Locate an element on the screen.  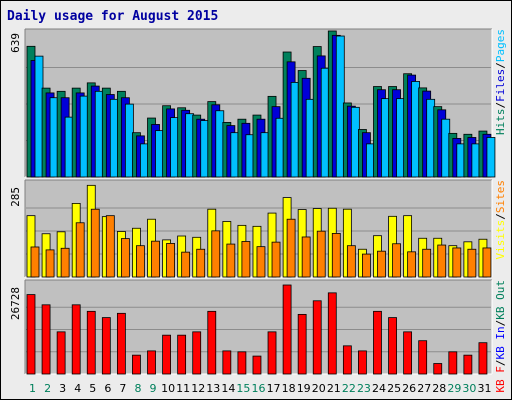
day-label: 21 is located at coordinates (334, 388).